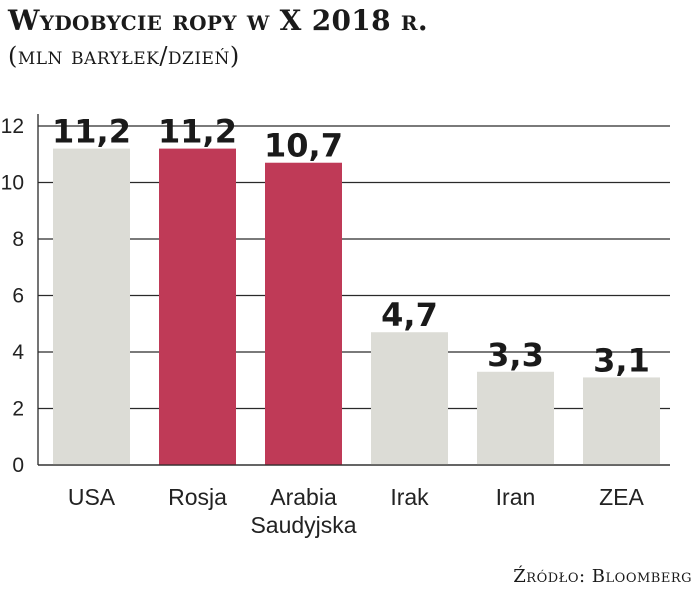 The width and height of the screenshot is (698, 593). Describe the element at coordinates (515, 355) in the screenshot. I see `data-label: 3,3` at that location.